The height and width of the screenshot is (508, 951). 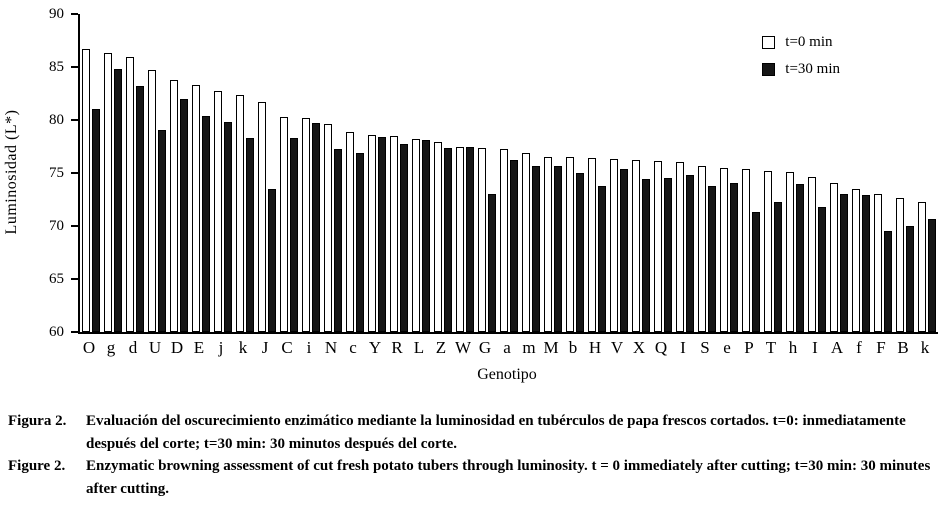 What do you see at coordinates (861, 173) in the screenshot?
I see `bar-group-f` at bounding box center [861, 173].